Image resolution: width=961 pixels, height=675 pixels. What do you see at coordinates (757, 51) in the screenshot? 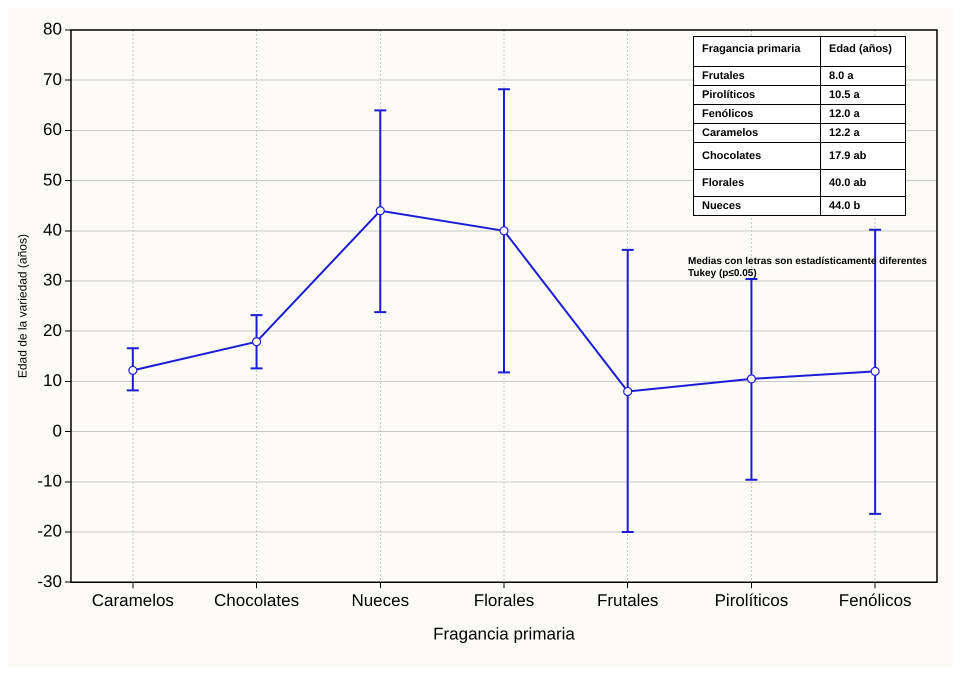
I see `annotation: Fragancia primaria` at bounding box center [757, 51].